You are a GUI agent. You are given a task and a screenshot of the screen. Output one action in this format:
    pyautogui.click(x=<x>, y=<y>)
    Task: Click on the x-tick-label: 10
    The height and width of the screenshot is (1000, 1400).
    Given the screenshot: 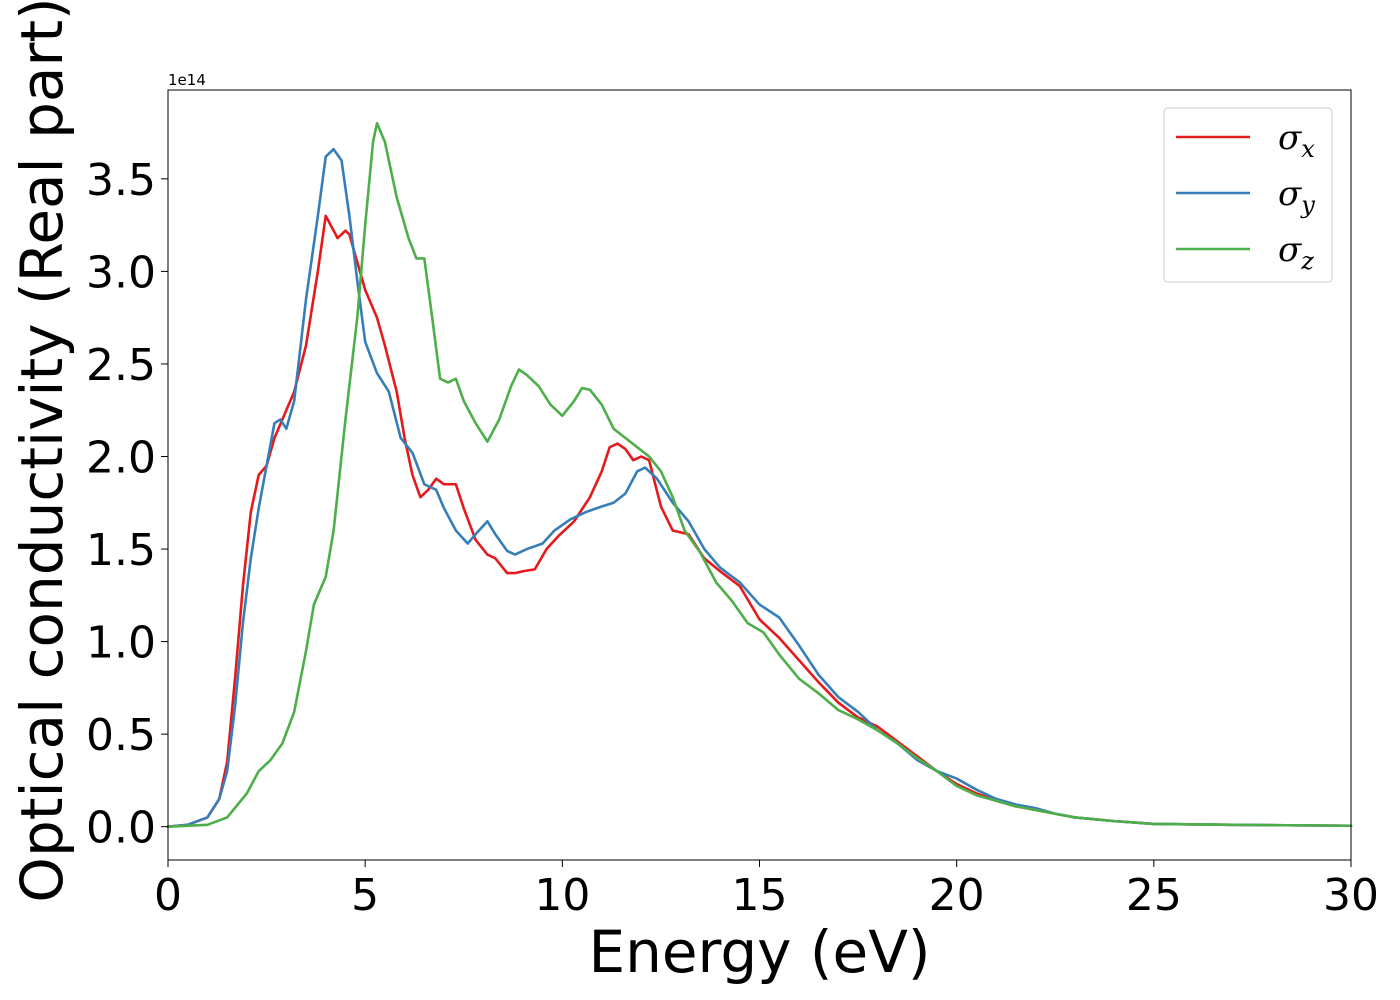 What is the action you would take?
    pyautogui.click(x=562, y=895)
    